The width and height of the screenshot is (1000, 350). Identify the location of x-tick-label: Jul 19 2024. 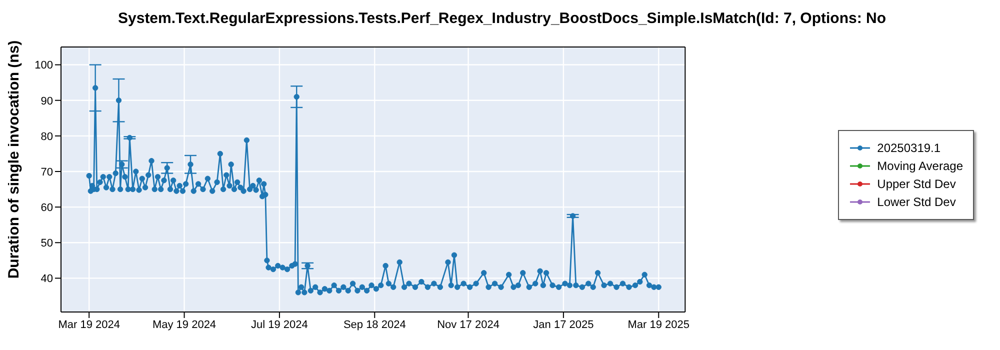
(279, 324).